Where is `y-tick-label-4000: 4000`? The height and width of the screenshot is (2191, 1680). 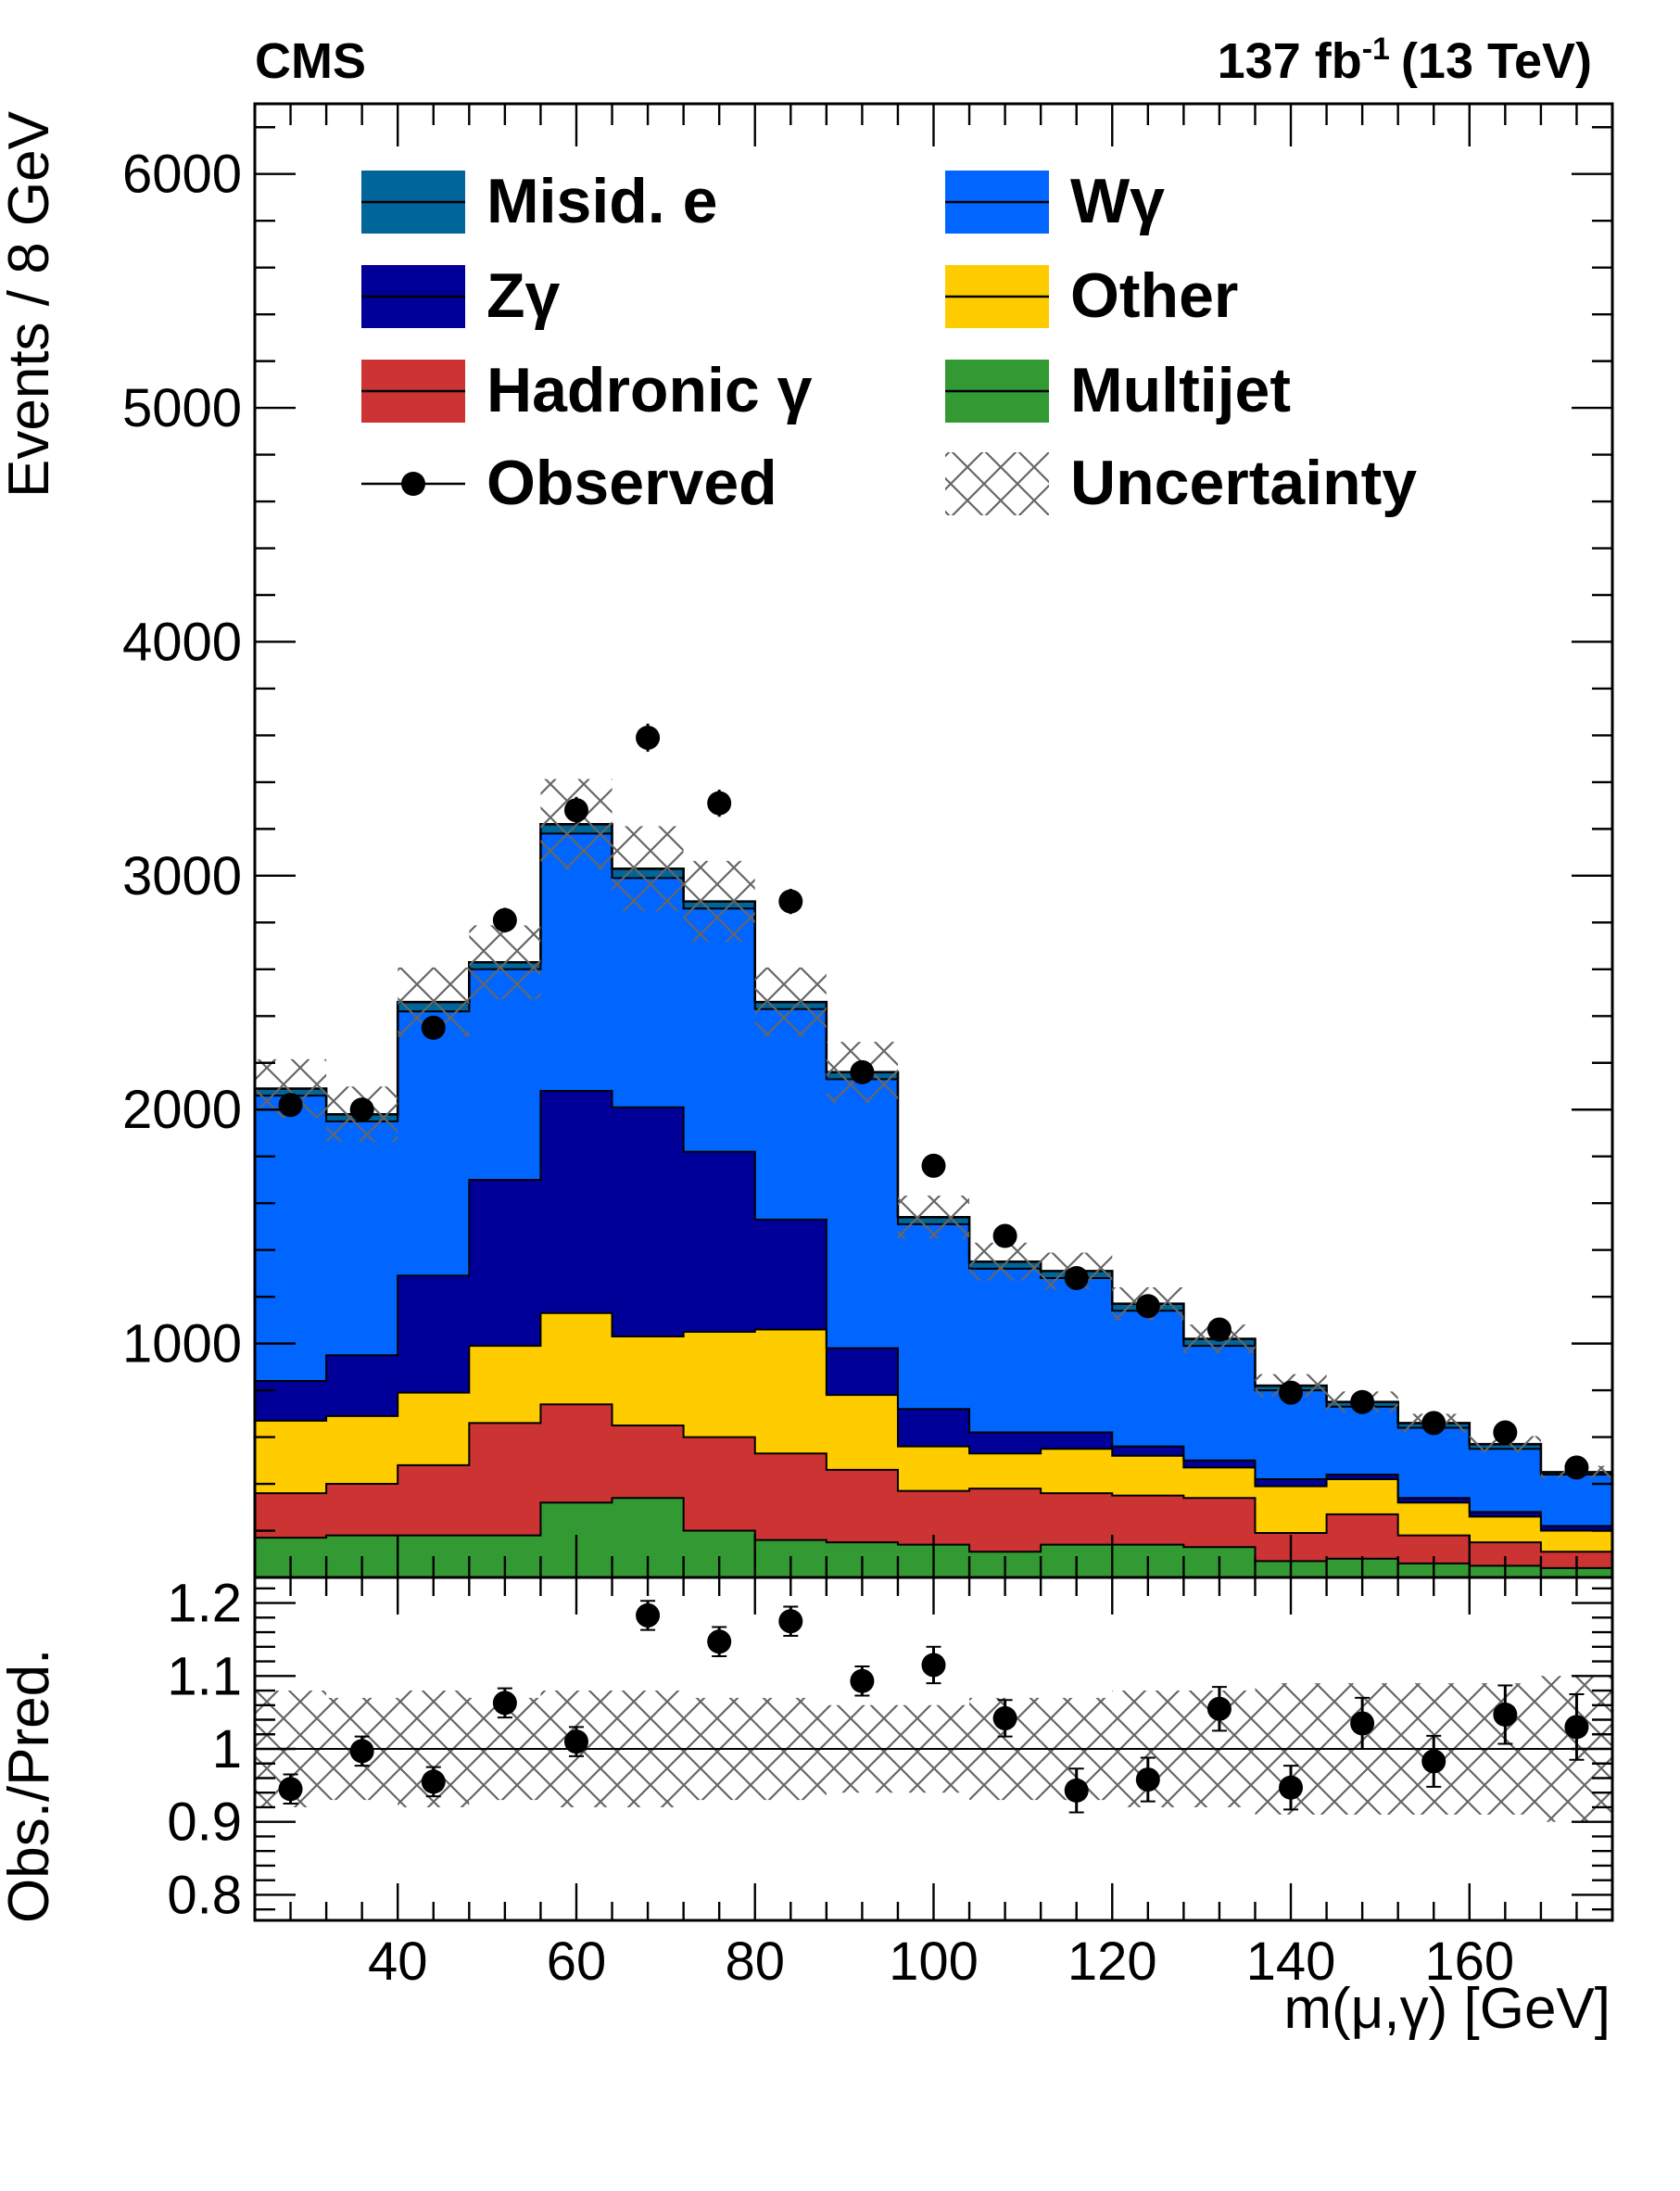
y-tick-label-4000: 4000 is located at coordinates (182, 642).